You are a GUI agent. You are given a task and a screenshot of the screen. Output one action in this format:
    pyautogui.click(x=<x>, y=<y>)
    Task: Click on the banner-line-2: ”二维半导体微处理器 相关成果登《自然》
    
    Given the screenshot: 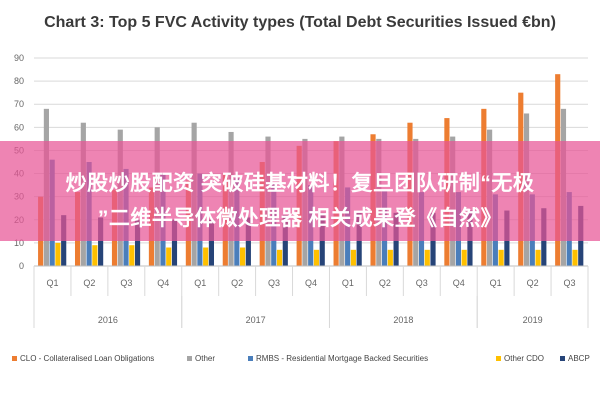 What is the action you would take?
    pyautogui.click(x=300, y=218)
    